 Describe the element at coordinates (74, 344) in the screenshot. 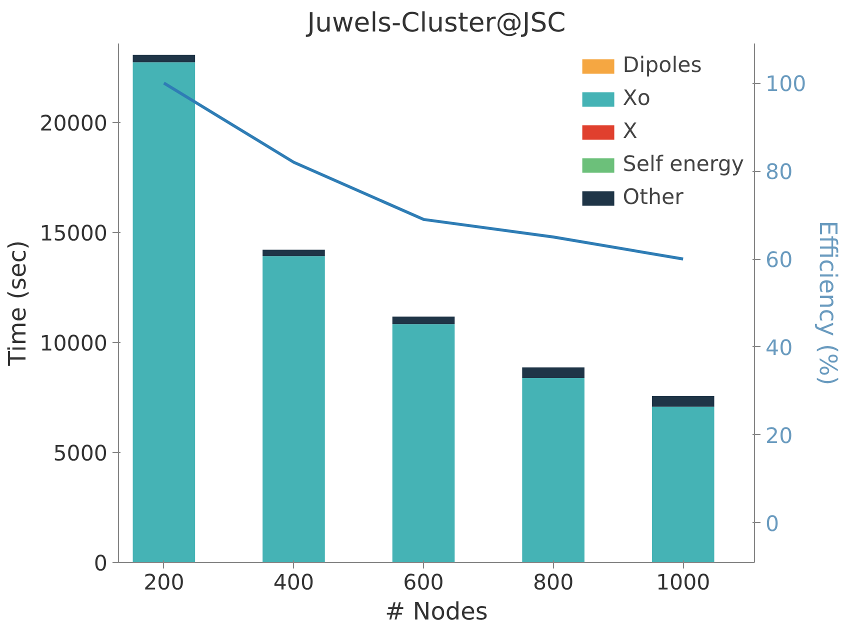

I see `y-tick-label: 10000` at that location.